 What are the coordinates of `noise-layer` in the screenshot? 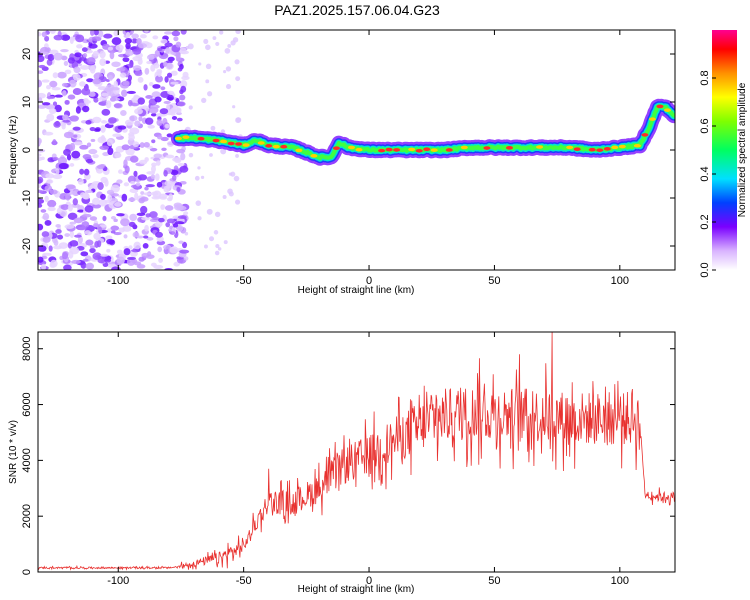 It's located at (140, 150).